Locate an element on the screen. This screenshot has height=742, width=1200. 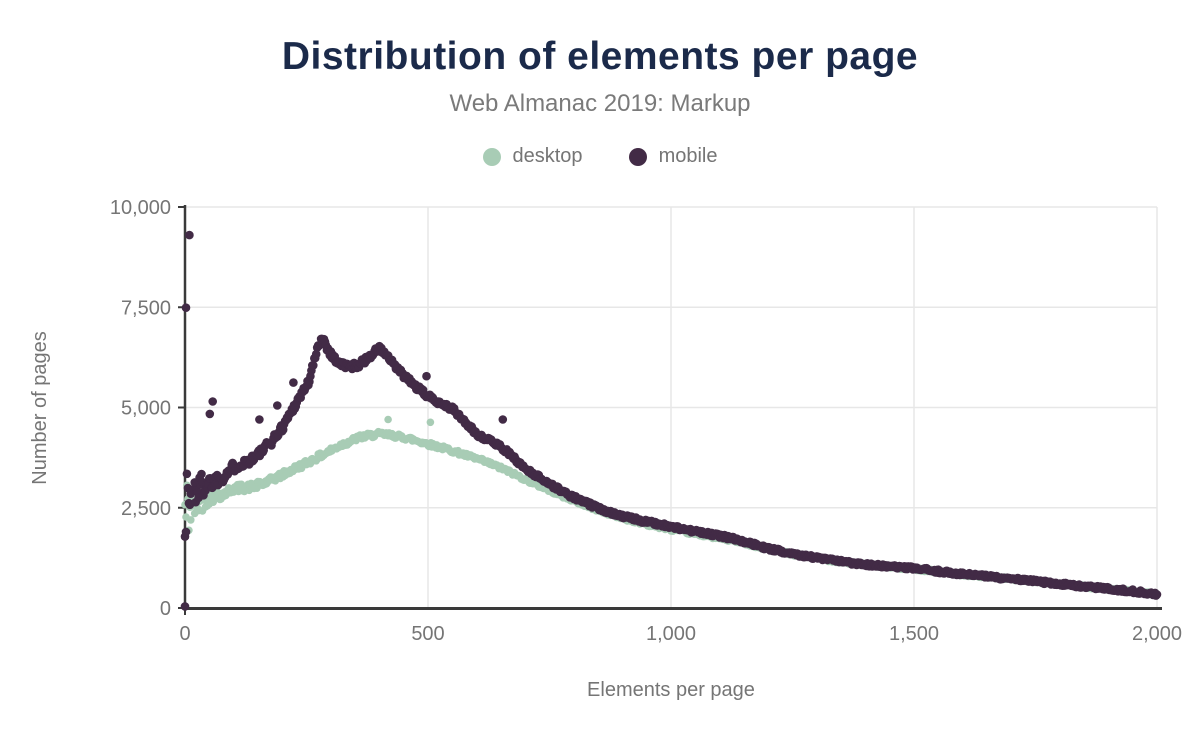
legend-item-mobile: mobile is located at coordinates (673, 156).